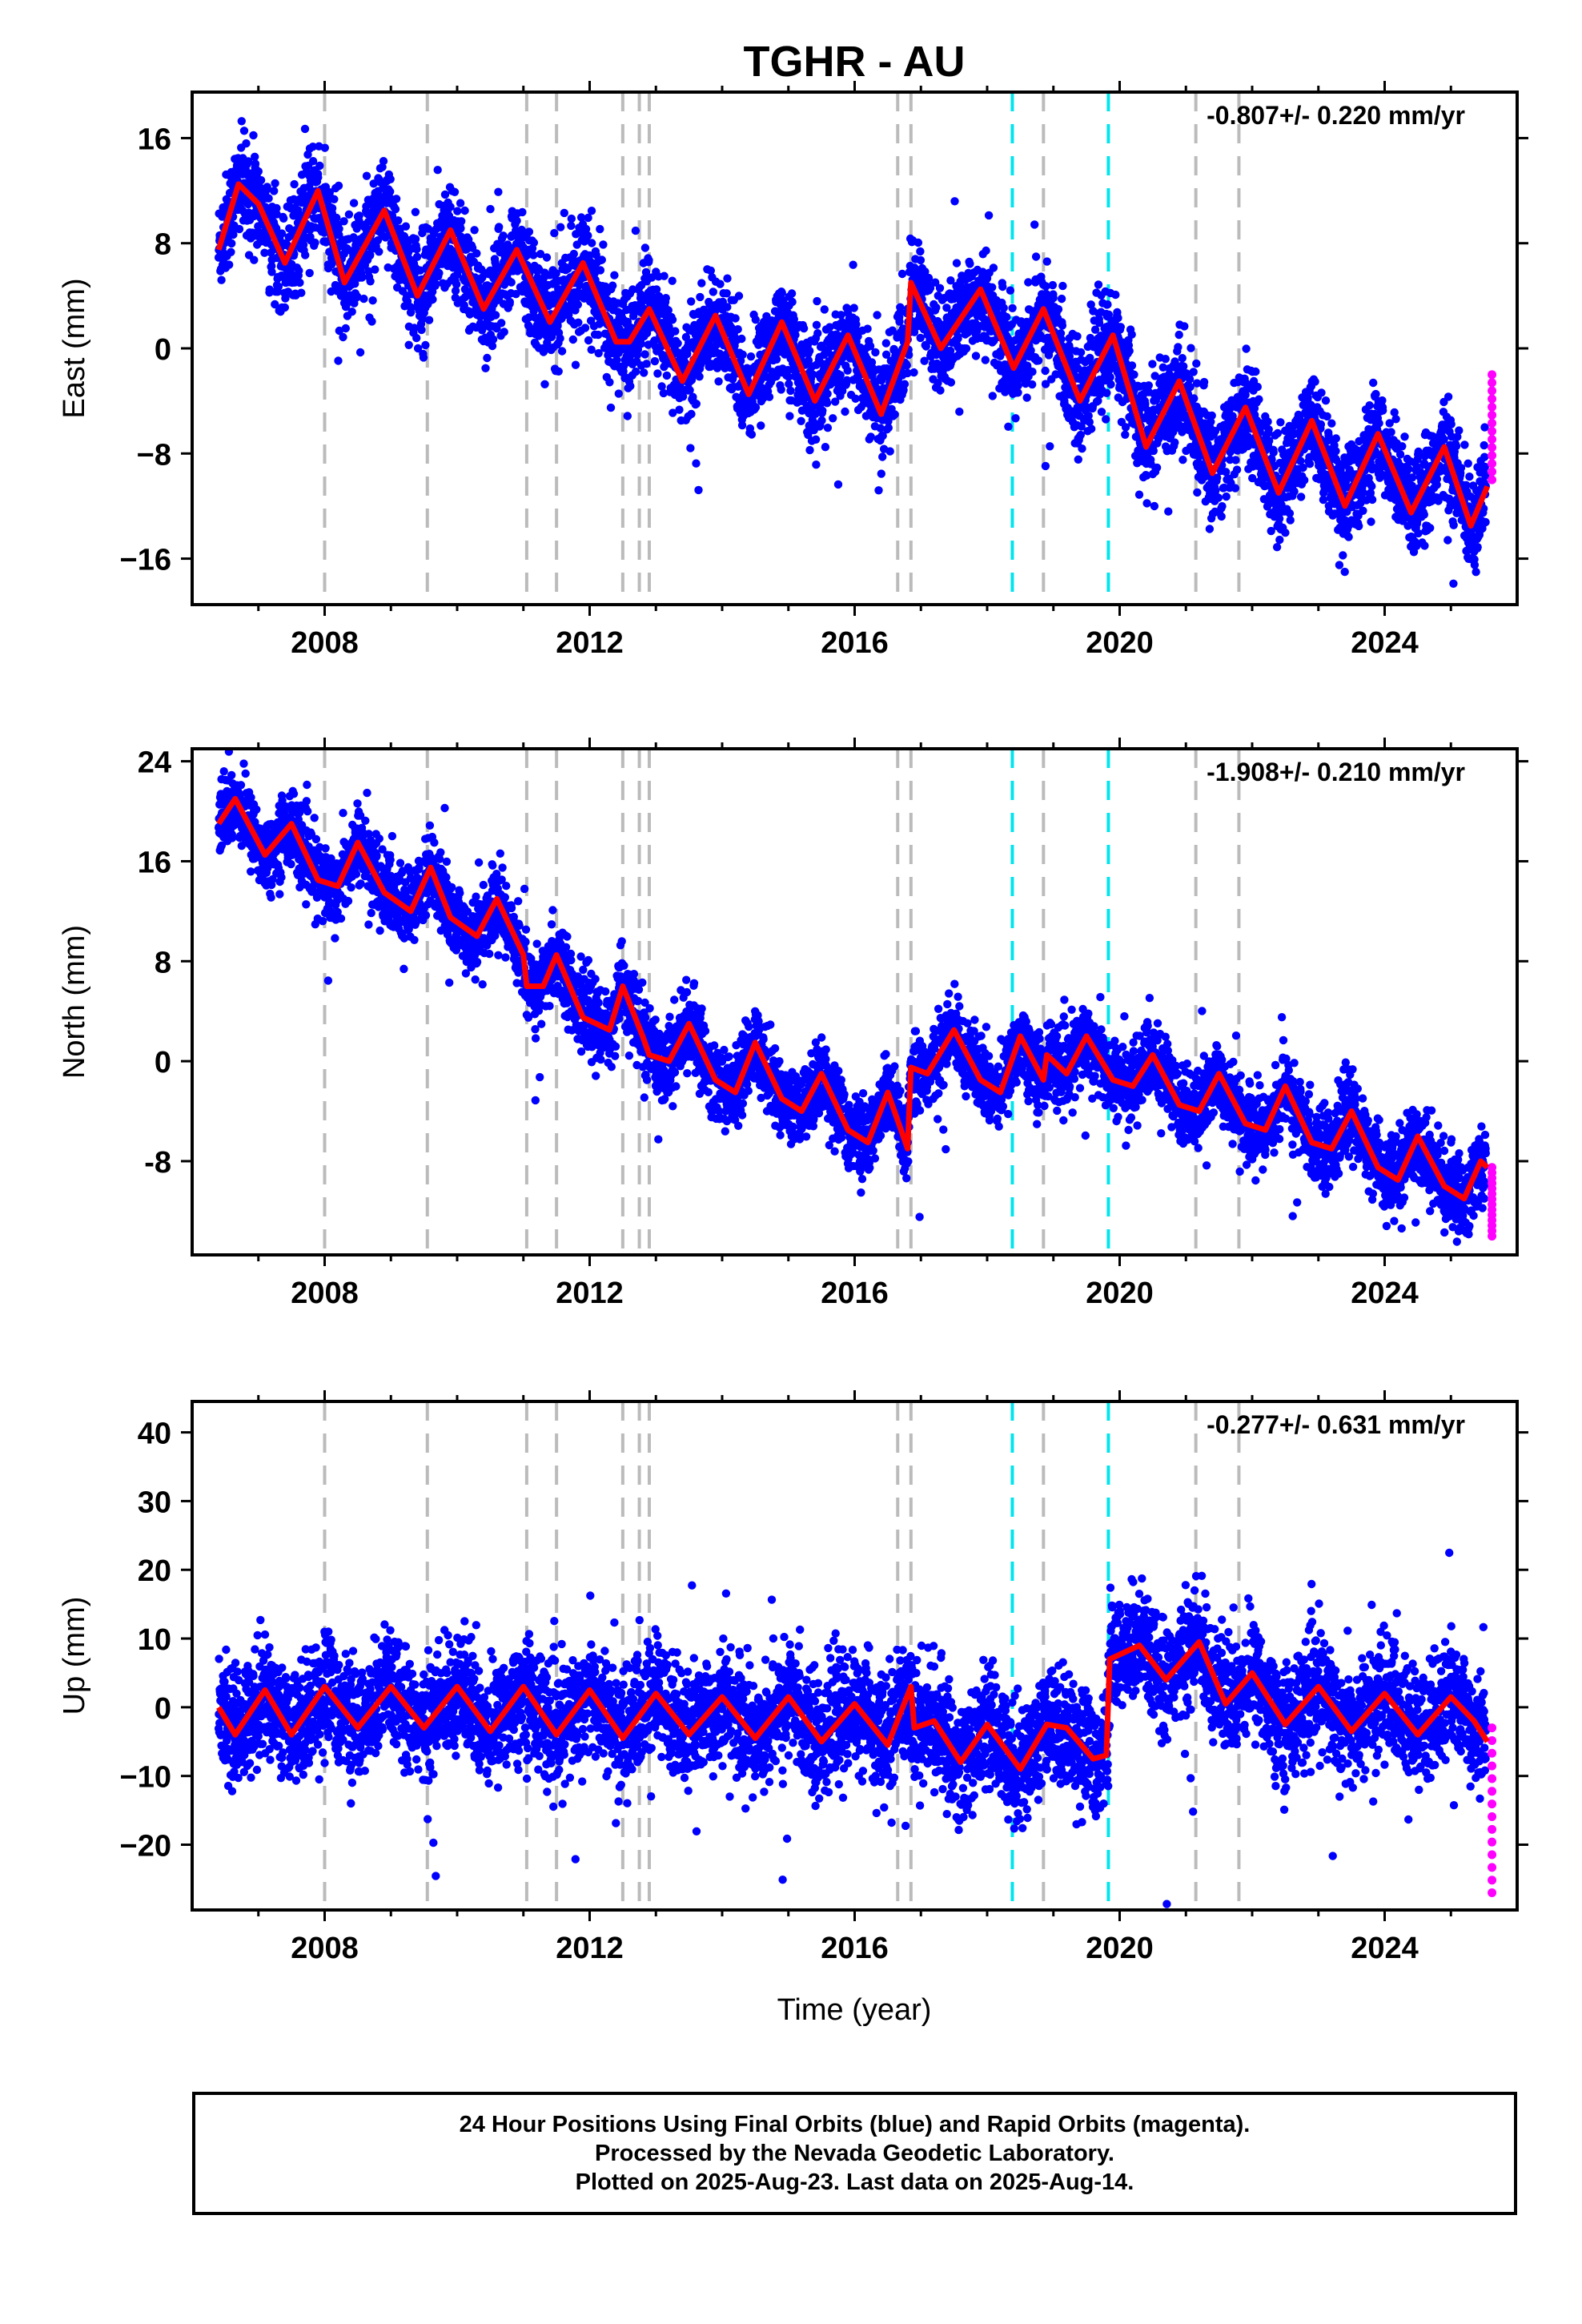 The image size is (1582, 2324). I want to click on y-tick-label: 40, so click(154, 1434).